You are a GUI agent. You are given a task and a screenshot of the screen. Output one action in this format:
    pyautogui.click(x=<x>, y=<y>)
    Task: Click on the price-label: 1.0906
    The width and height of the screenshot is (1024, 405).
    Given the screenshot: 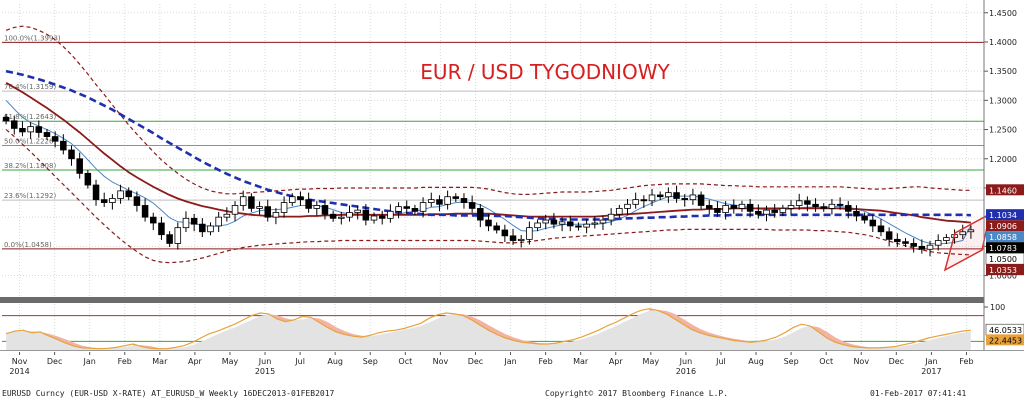 What is the action you would take?
    pyautogui.click(x=1005, y=225)
    